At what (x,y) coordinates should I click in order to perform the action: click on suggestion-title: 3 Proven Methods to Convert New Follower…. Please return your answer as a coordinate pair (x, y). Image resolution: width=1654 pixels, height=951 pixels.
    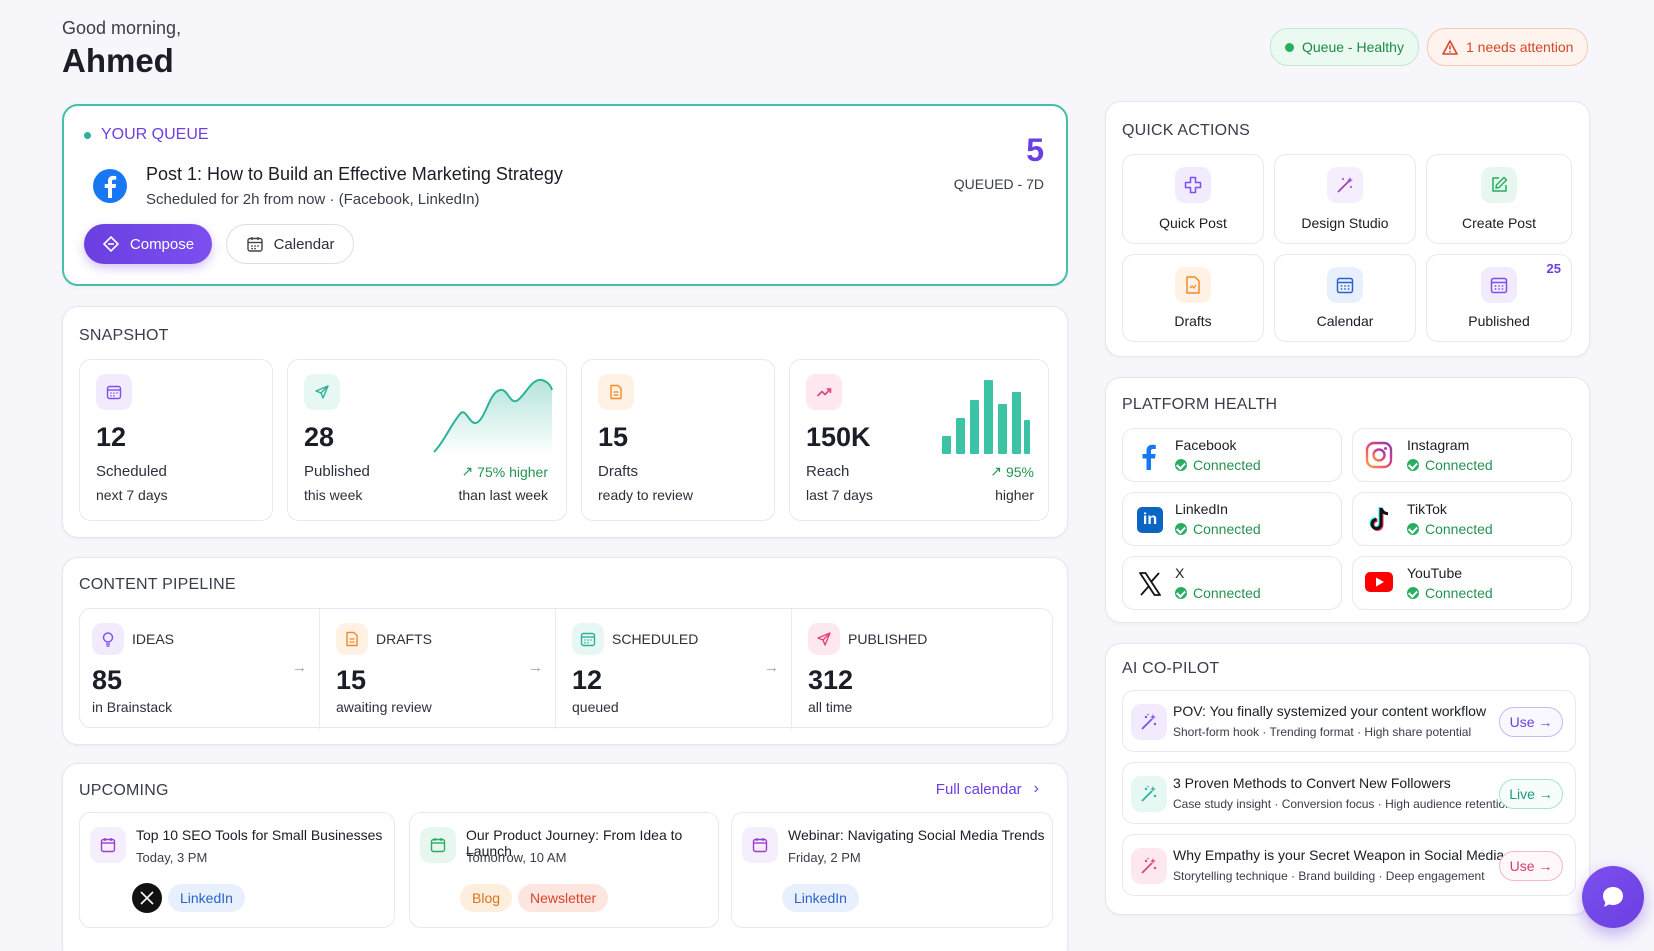
    Looking at the image, I should click on (1312, 783).